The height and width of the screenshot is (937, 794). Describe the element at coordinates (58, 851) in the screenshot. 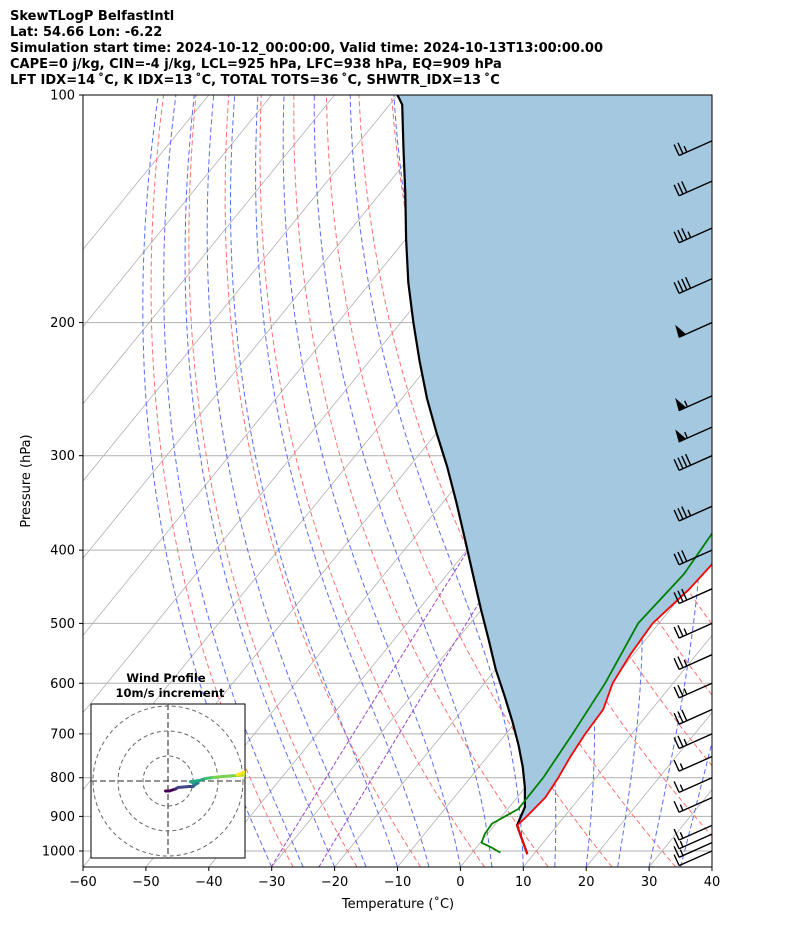

I see `y-tick-label: 1000` at that location.